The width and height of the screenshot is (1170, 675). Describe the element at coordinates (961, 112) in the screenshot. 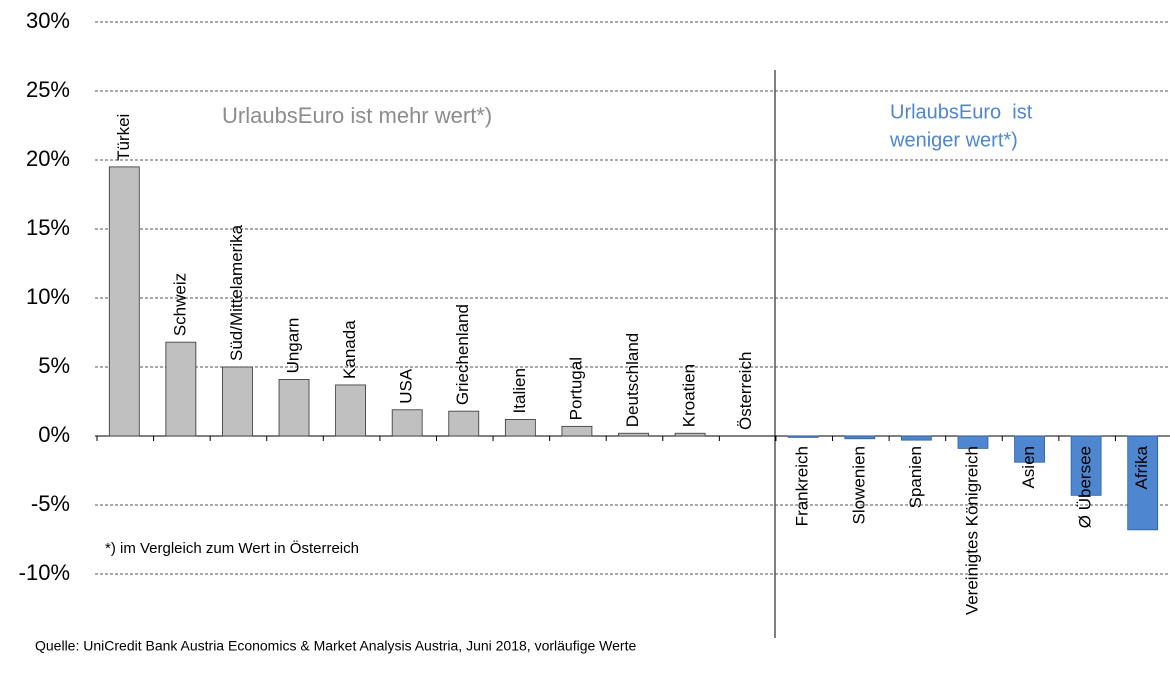

I see `annotation: UrlaubsEuro ist` at that location.